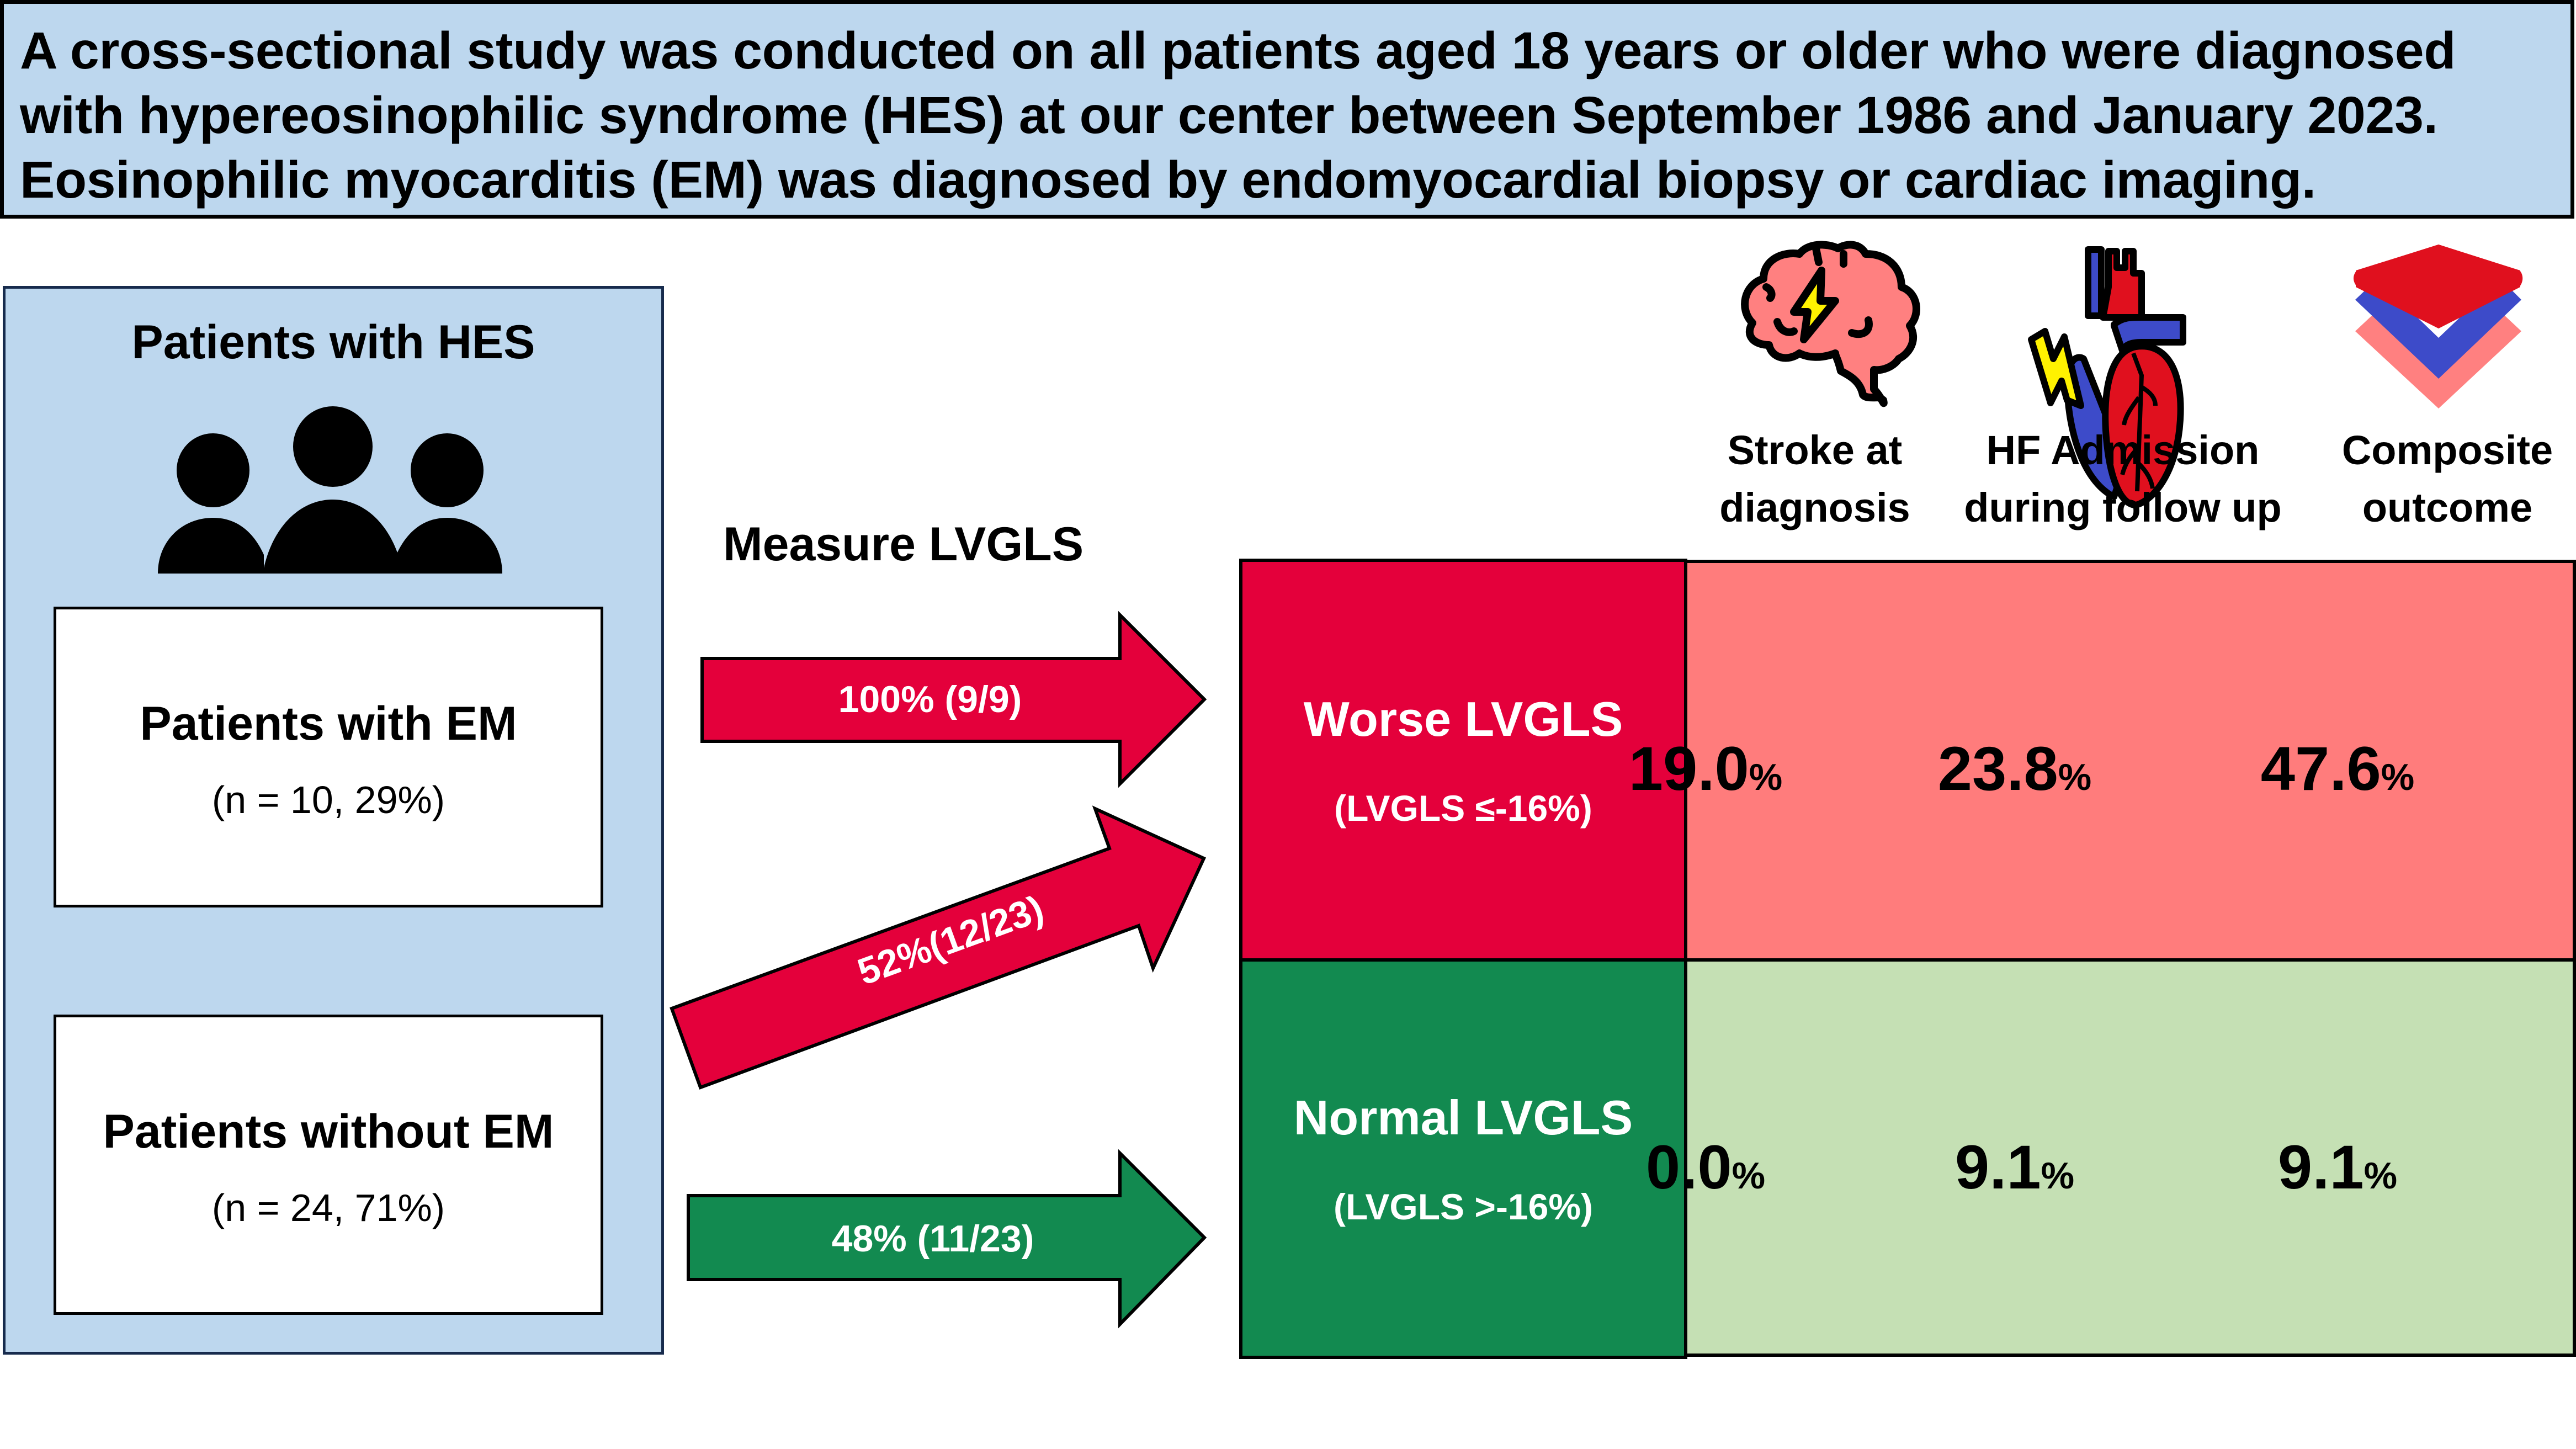 The height and width of the screenshot is (1449, 2576). What do you see at coordinates (2337, 1167) in the screenshot?
I see `value-composite-normal: 9.1%` at bounding box center [2337, 1167].